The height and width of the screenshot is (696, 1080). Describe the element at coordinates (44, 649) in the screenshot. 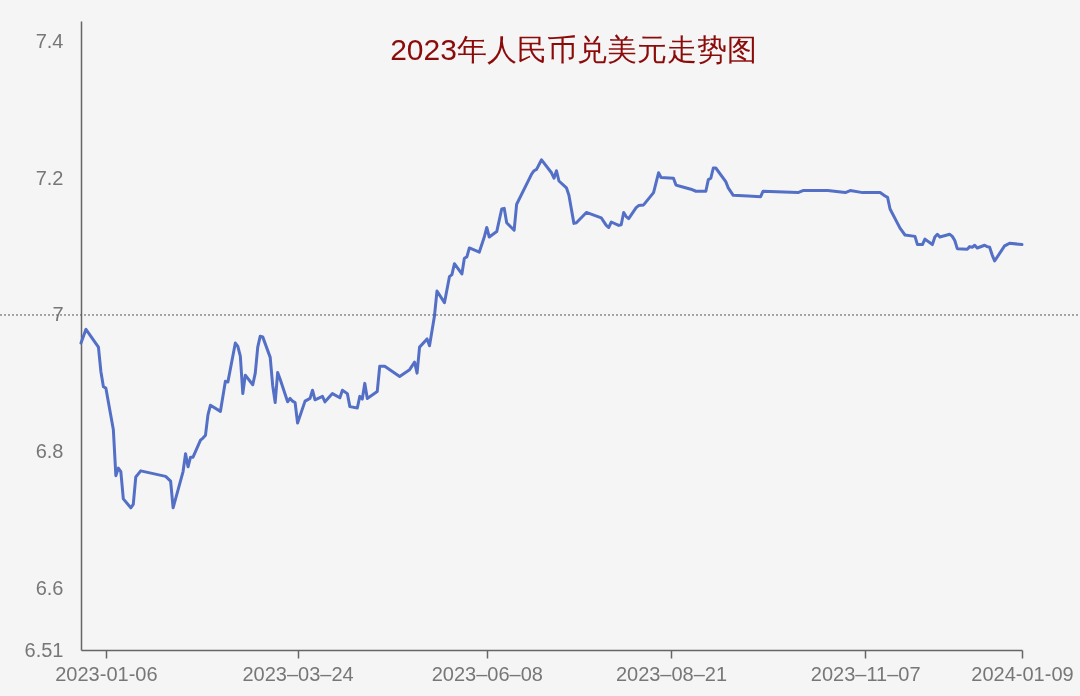

I see `y-tick-label: 6.51` at that location.